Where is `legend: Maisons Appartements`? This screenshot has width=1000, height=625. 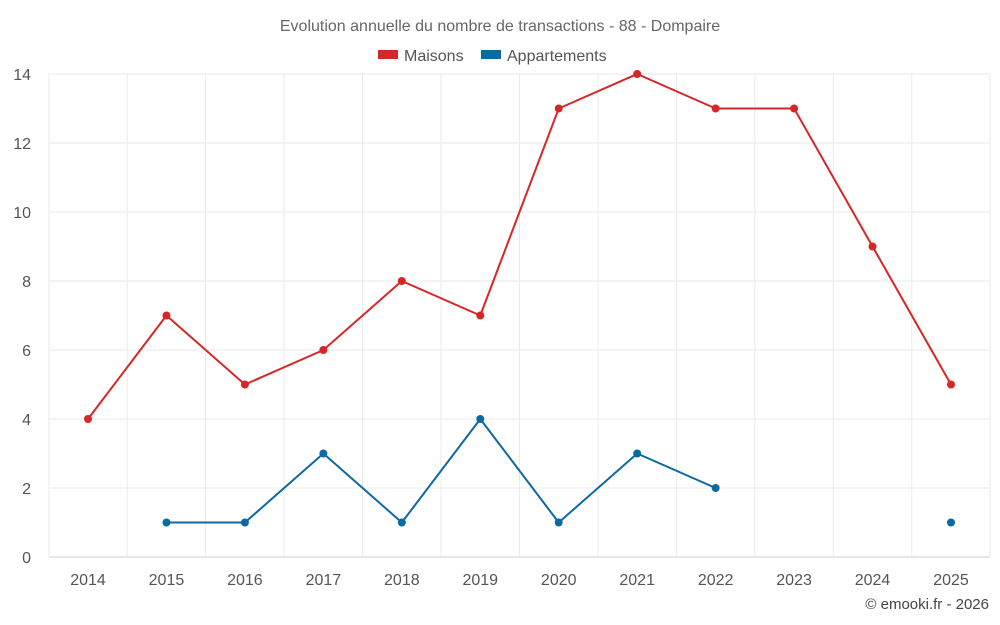
legend: Maisons Appartements is located at coordinates (492, 56).